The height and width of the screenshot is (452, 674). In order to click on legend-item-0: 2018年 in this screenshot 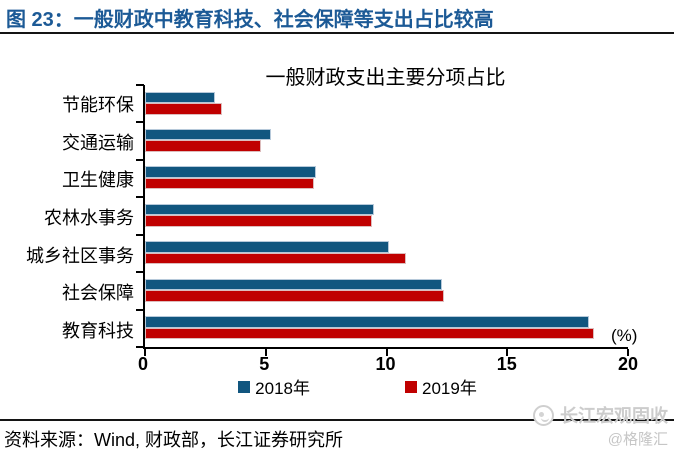, I will do `click(274, 386)`.